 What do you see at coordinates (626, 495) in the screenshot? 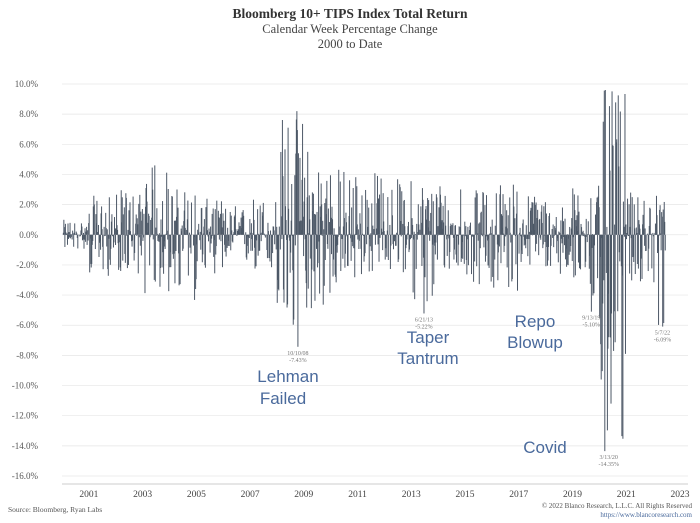
I see `x-tick-label: 2021` at bounding box center [626, 495].